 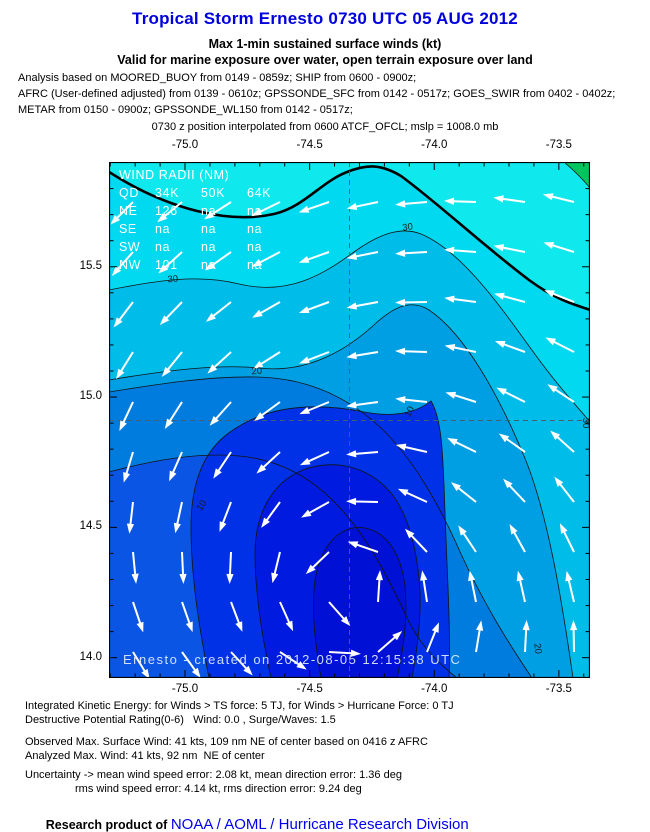 I want to click on wind-radii-row: NW 101 na na, so click(x=203, y=265).